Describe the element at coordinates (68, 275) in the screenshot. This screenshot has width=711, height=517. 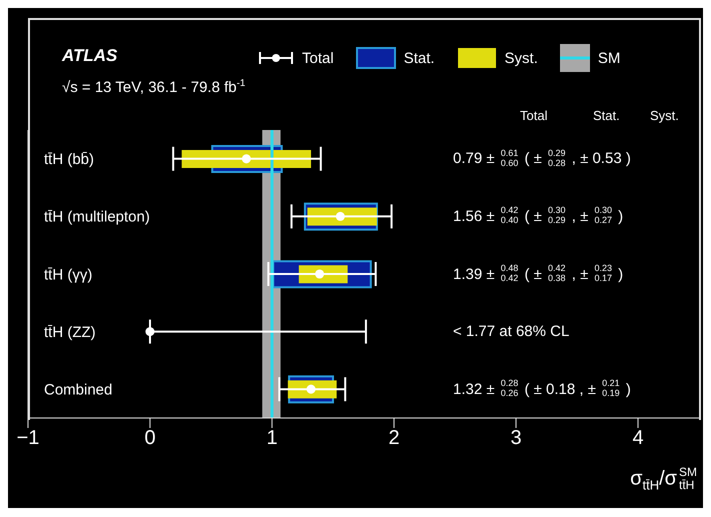
I see `y-tick-label: tt̄H (γγ)` at that location.